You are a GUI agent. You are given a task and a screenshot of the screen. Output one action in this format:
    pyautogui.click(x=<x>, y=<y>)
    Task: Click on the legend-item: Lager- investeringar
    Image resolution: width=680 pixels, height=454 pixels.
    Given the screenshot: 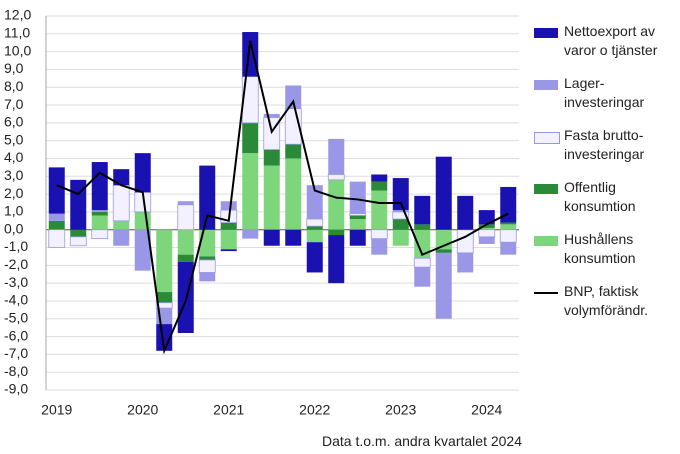 What is the action you would take?
    pyautogui.click(x=607, y=100)
    